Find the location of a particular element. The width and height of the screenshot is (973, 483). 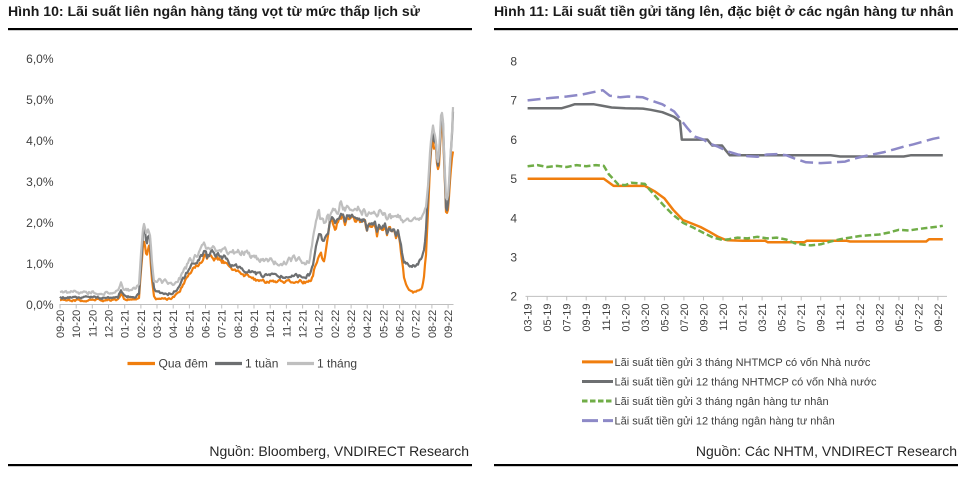

svg-text: 03-19 is located at coordinates (529, 318).